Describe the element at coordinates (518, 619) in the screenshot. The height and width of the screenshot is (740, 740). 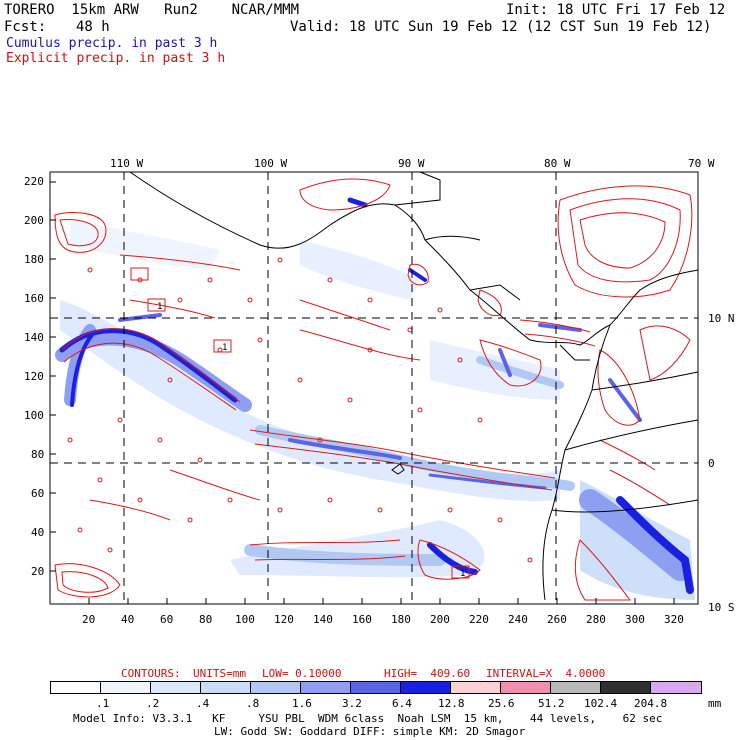
I see `x-tick-240: 240` at that location.